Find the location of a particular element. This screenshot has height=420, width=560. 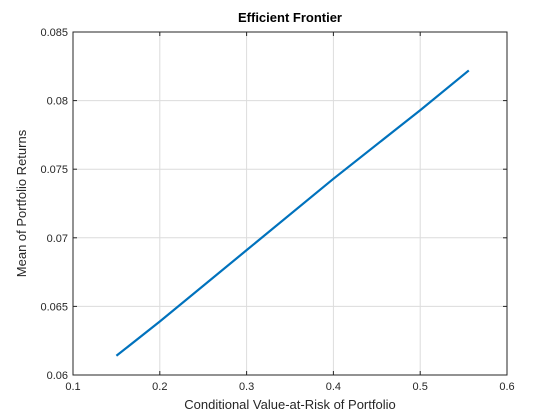

x-tick-labels: 0.1 0.2 0.3 0.4 0.5 0.6 is located at coordinates (289, 387).